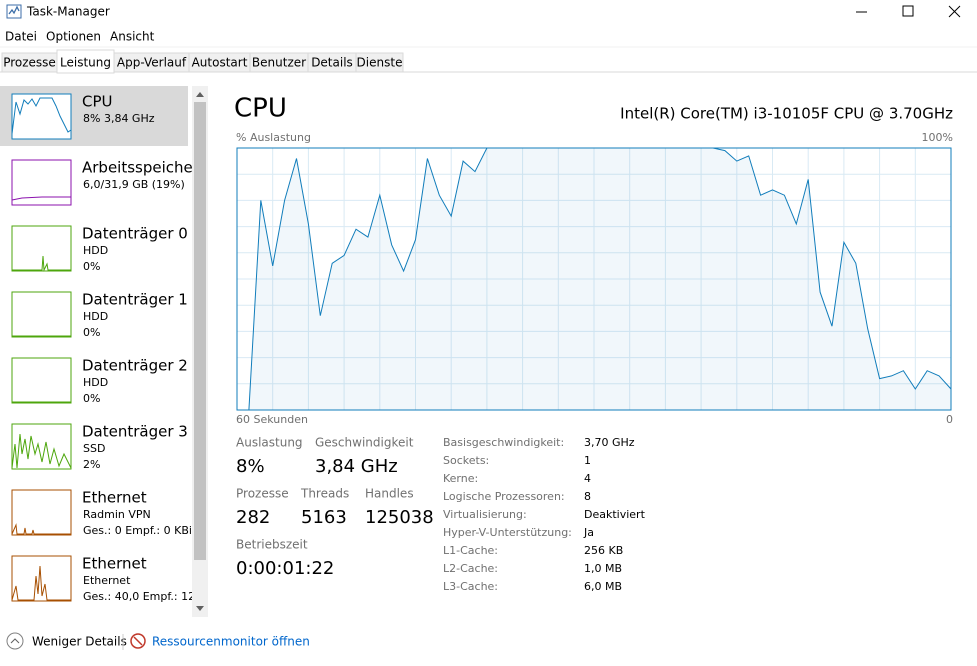 This screenshot has width=977, height=666. What do you see at coordinates (356, 466) in the screenshot?
I see `stat-value: 3,84 GHz` at bounding box center [356, 466].